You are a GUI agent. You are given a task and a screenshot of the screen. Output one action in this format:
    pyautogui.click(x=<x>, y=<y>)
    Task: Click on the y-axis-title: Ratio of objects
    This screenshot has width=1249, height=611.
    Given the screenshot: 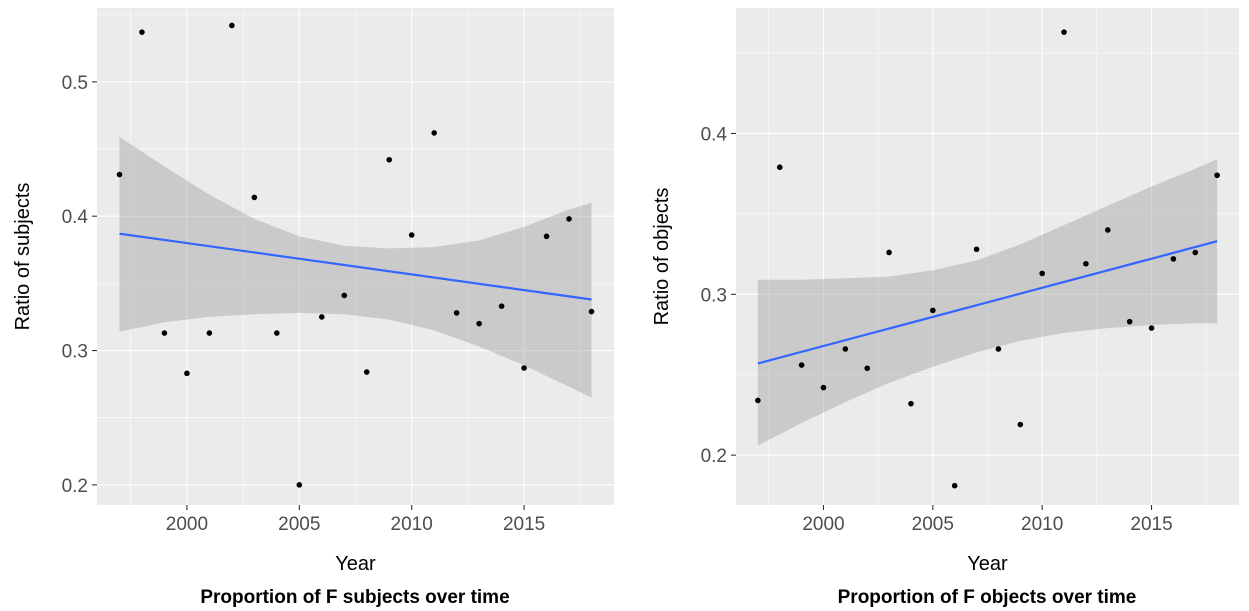 What is the action you would take?
    pyautogui.click(x=662, y=257)
    